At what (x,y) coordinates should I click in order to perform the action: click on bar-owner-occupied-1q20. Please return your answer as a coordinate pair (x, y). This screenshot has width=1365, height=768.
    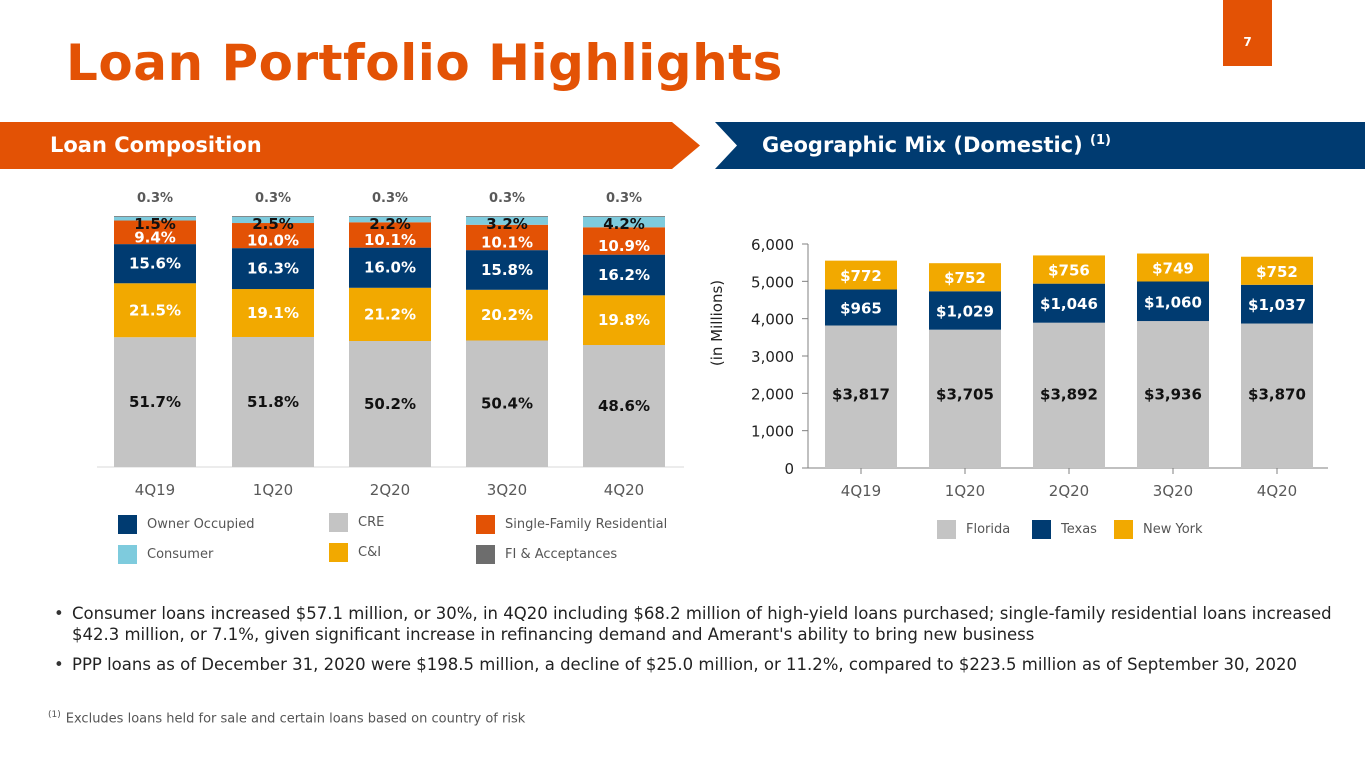
    Looking at the image, I should click on (273, 269).